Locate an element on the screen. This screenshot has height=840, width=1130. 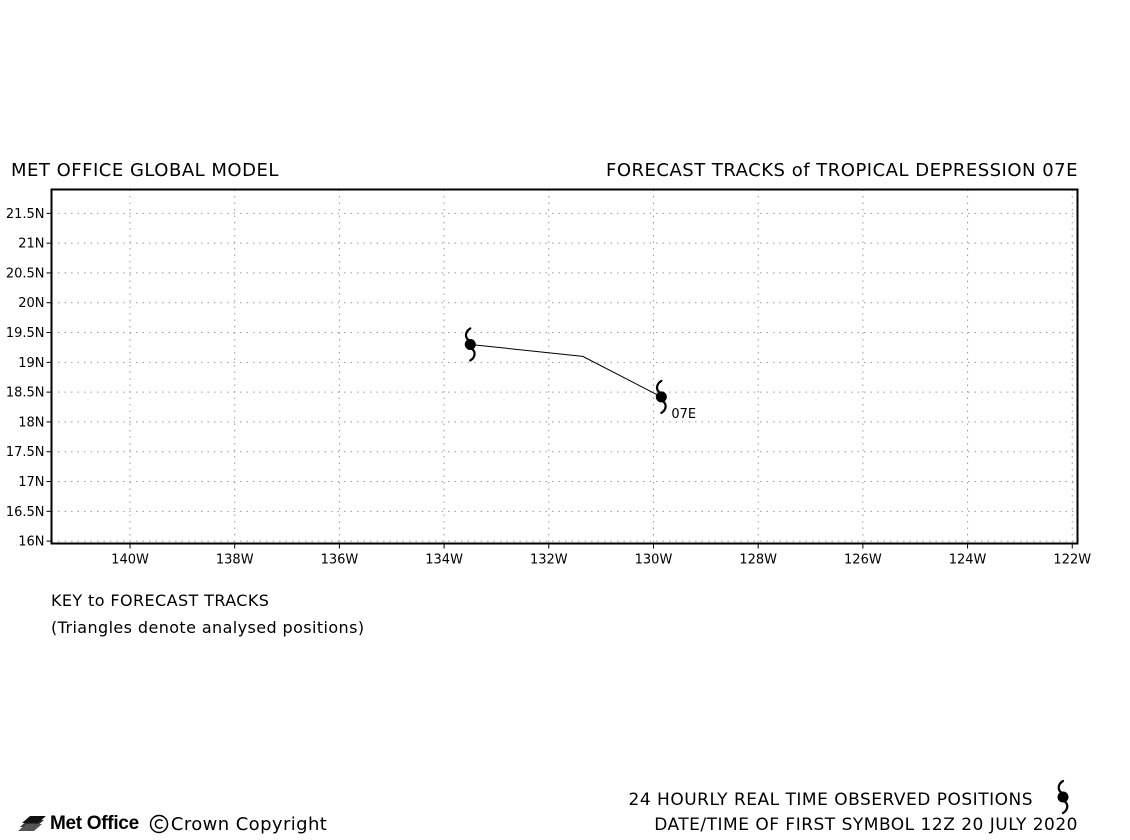
lat-tick-label: 16.5N is located at coordinates (25, 512).